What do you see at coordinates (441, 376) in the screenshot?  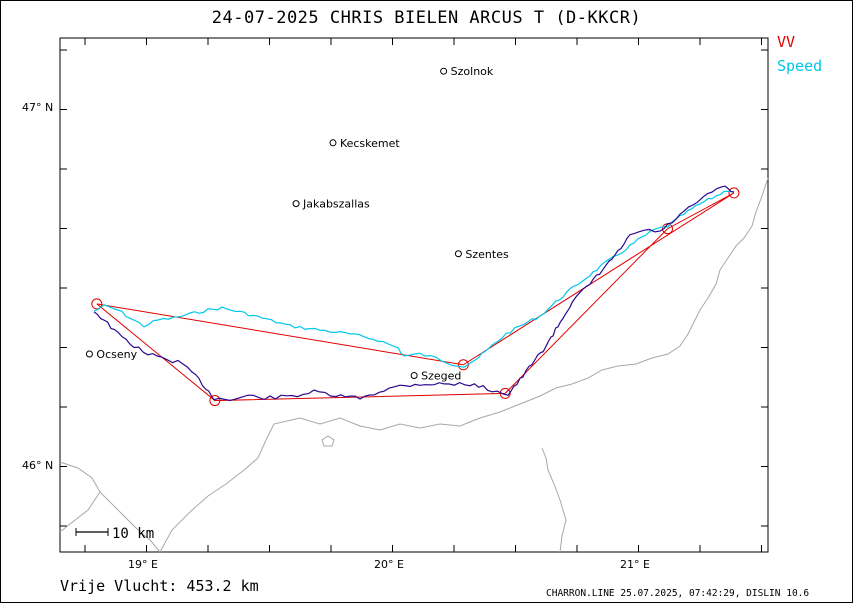 I see `city-label: Szeged` at bounding box center [441, 376].